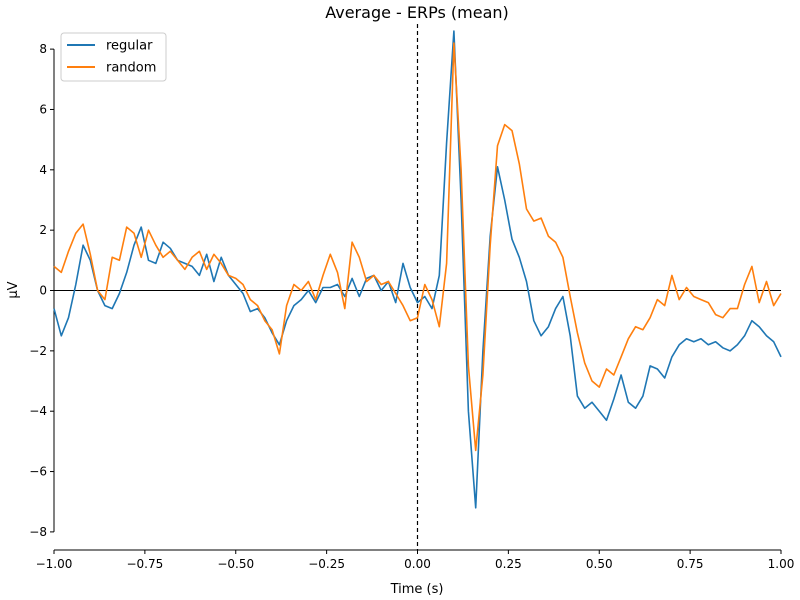  What do you see at coordinates (417, 12) in the screenshot?
I see `chart-title: Average - ERPs (mean)` at bounding box center [417, 12].